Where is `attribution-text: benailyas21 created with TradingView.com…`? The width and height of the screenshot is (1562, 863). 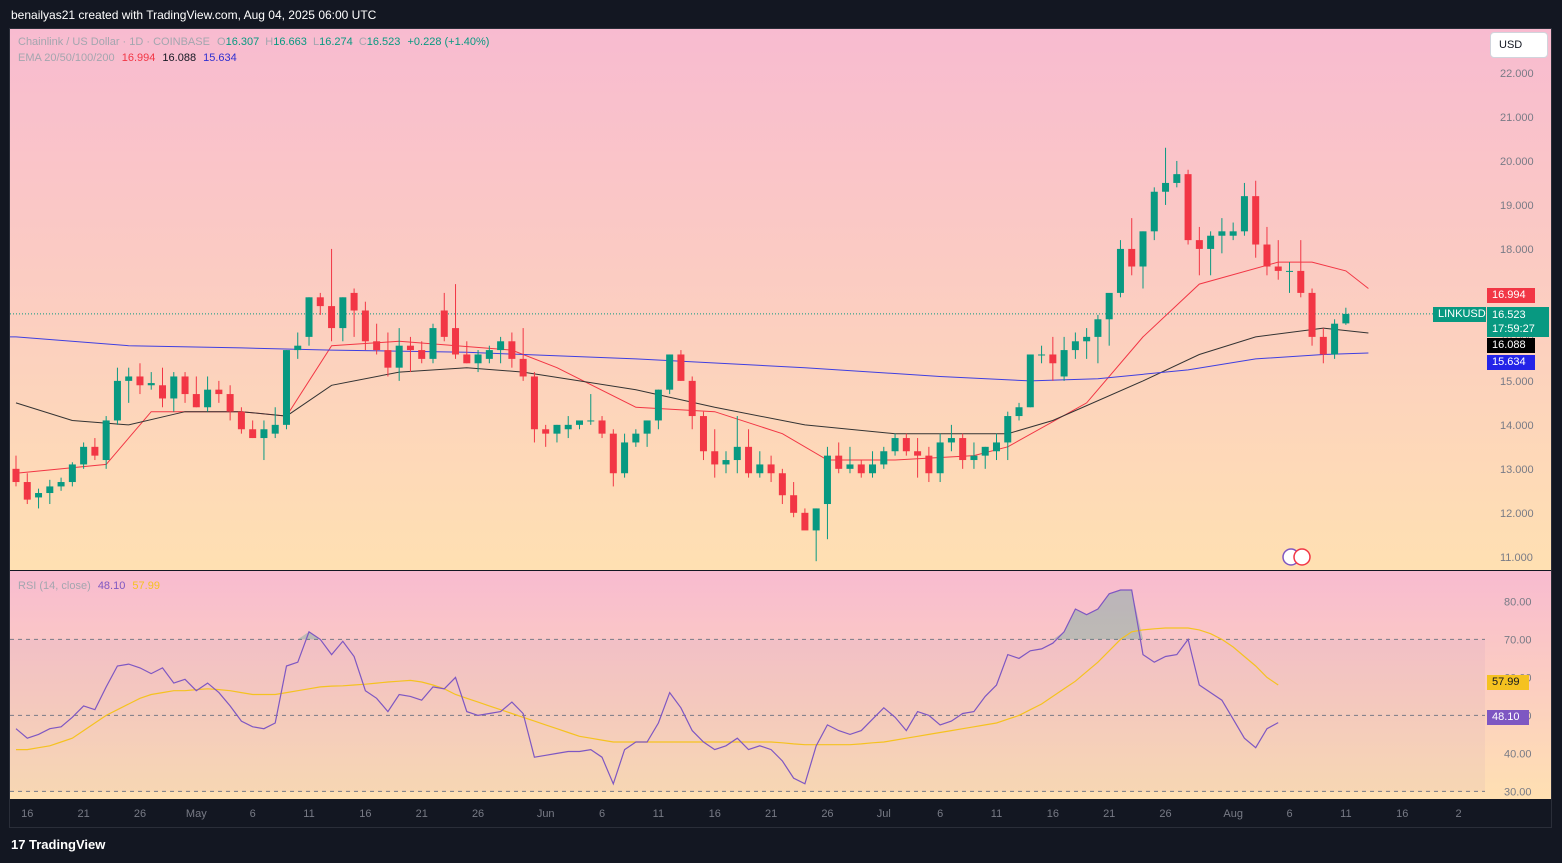 attribution-text: benailyas21 created with TradingView.com… is located at coordinates (194, 15).